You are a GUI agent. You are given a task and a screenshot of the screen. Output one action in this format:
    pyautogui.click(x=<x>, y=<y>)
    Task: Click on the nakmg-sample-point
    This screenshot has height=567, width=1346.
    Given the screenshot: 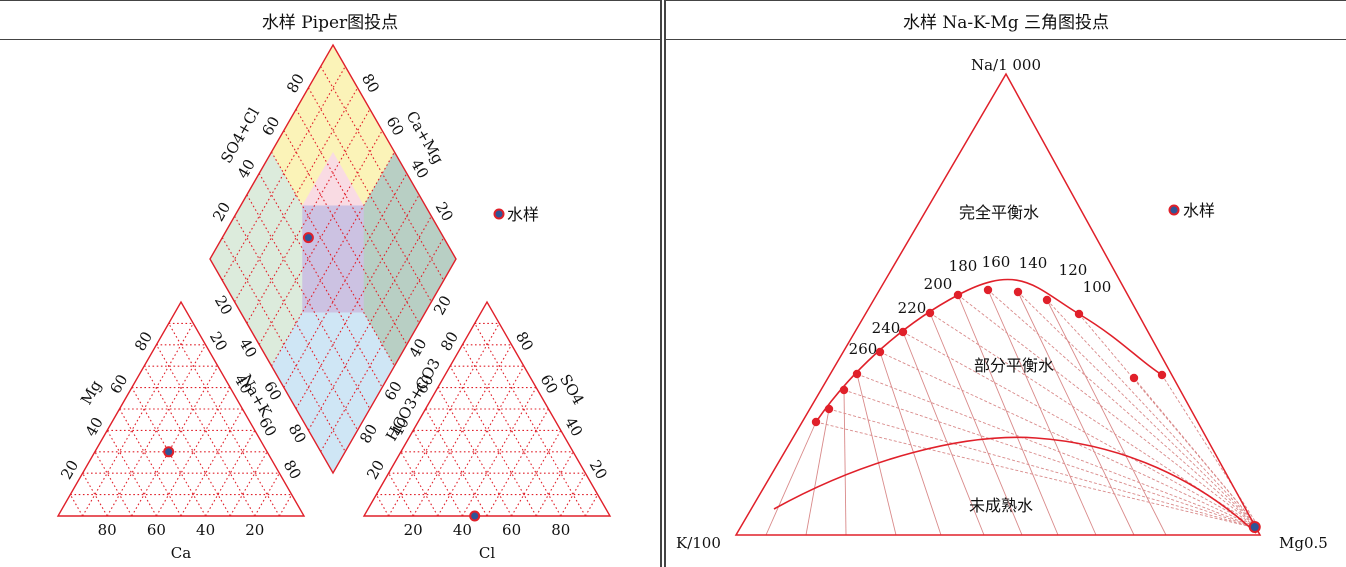 What is the action you would take?
    pyautogui.click(x=1254, y=527)
    